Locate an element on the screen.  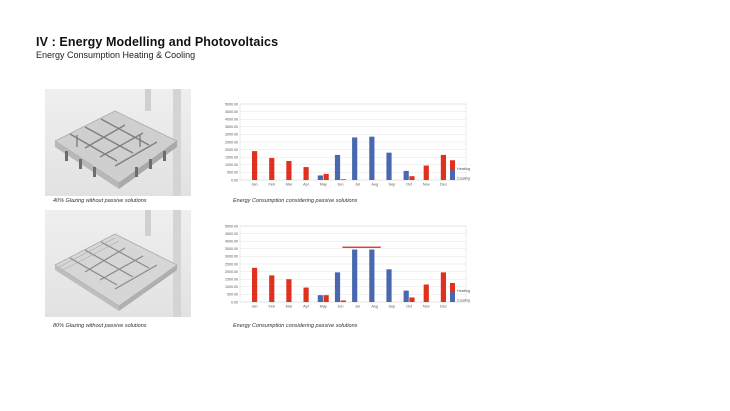
page-title: IV : Energy Modelling and Photovoltaics is located at coordinates (157, 42).